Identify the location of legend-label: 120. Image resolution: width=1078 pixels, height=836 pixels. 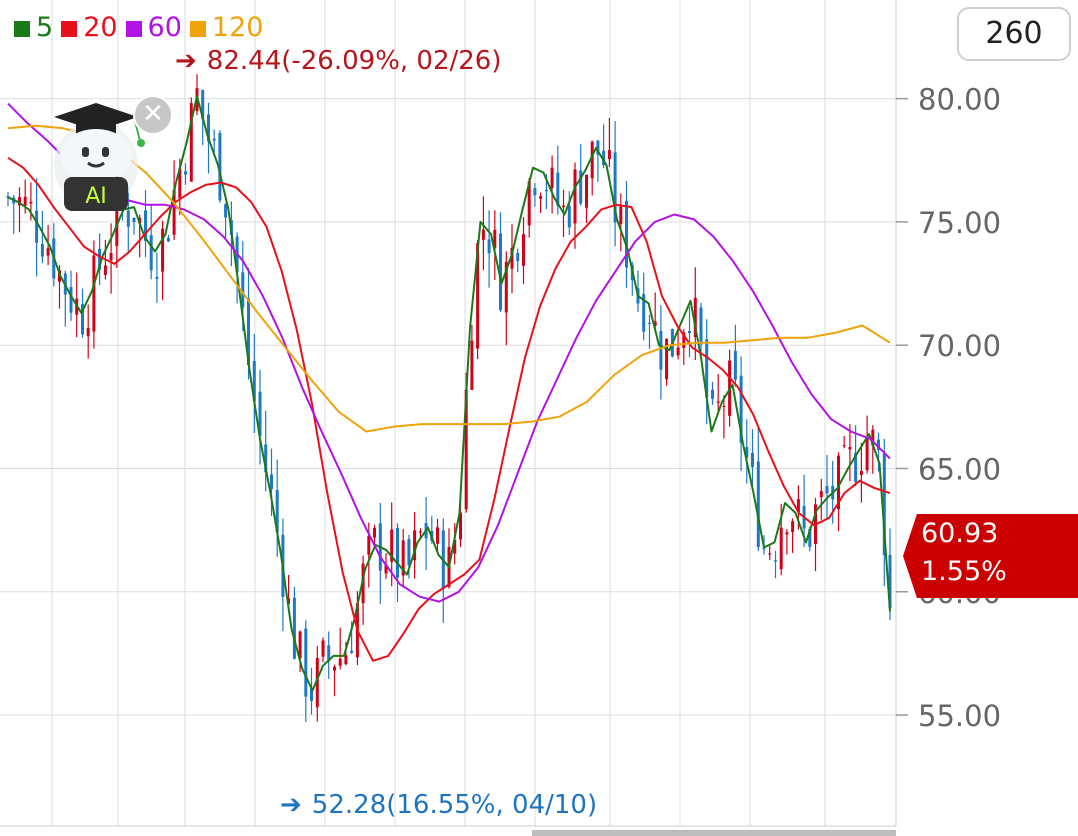
(237, 27).